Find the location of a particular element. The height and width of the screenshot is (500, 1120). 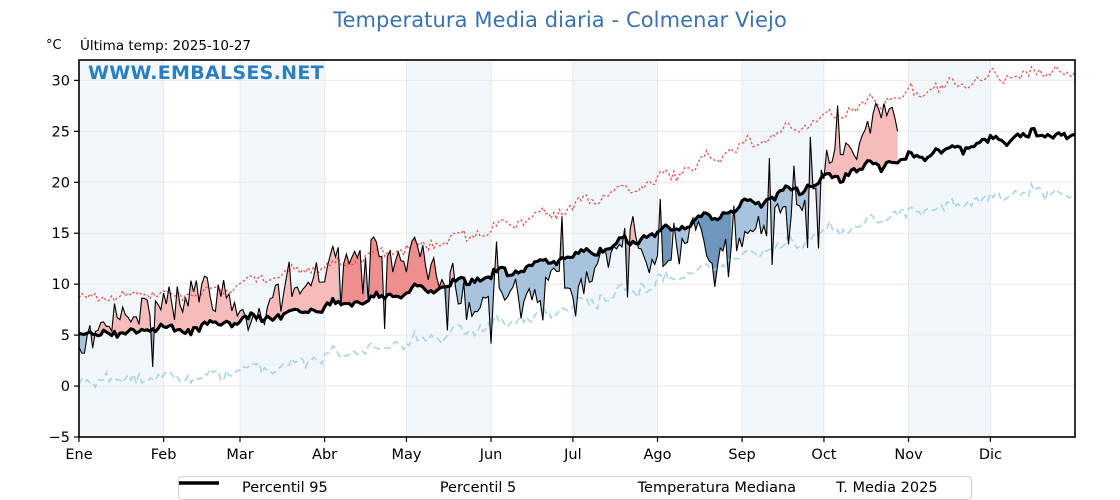

svg-text: May is located at coordinates (406, 455).